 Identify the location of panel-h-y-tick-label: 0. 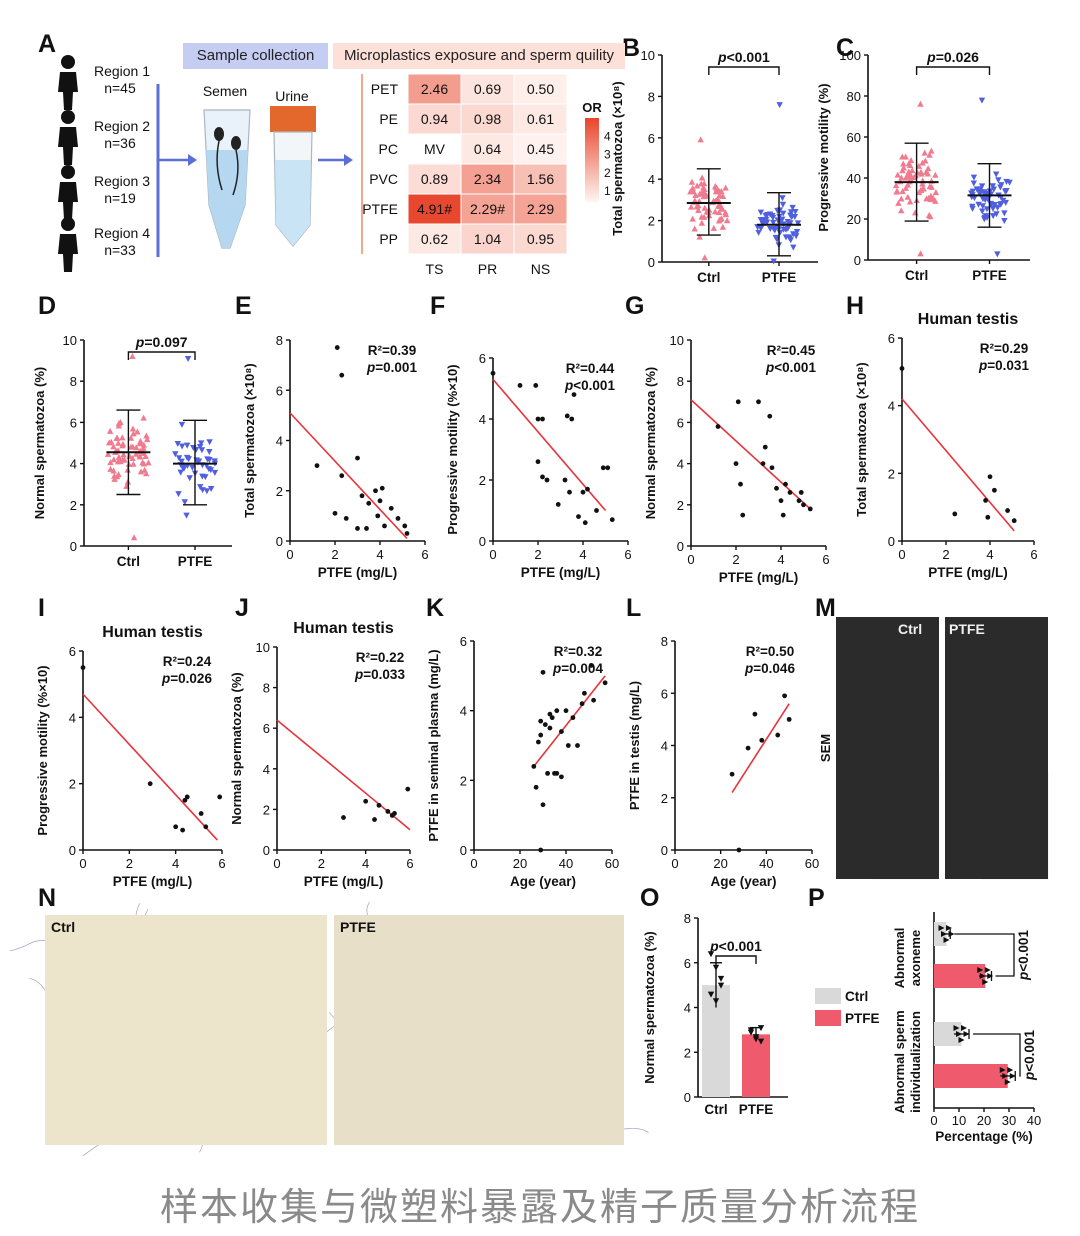
(891, 541).